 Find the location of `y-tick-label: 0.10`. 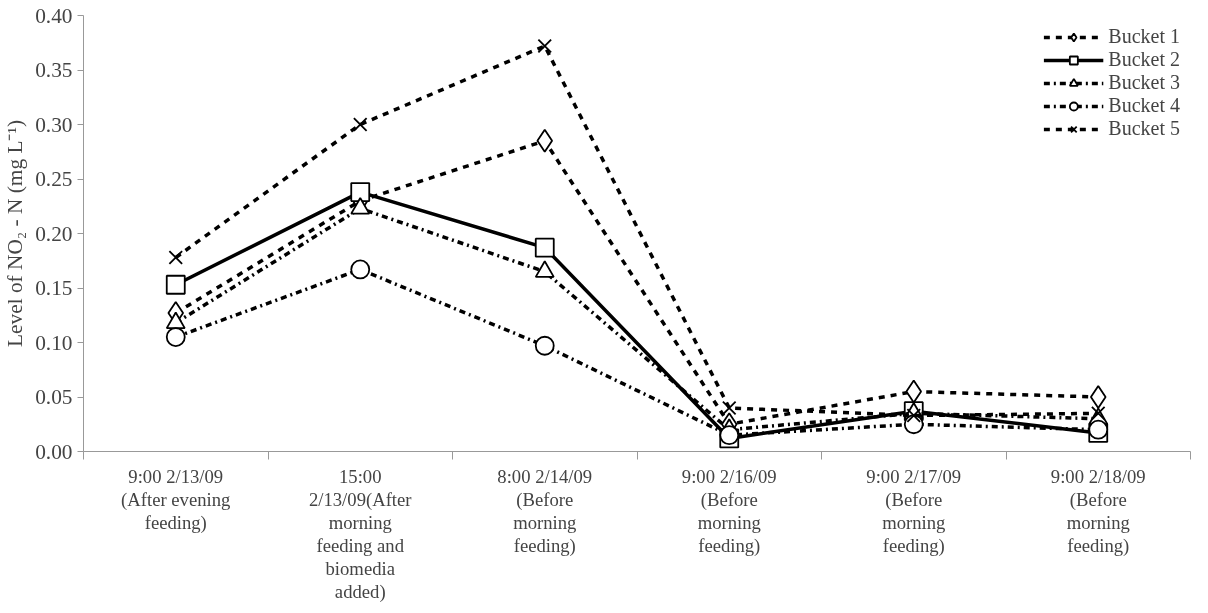

y-tick-label: 0.10 is located at coordinates (54, 342).